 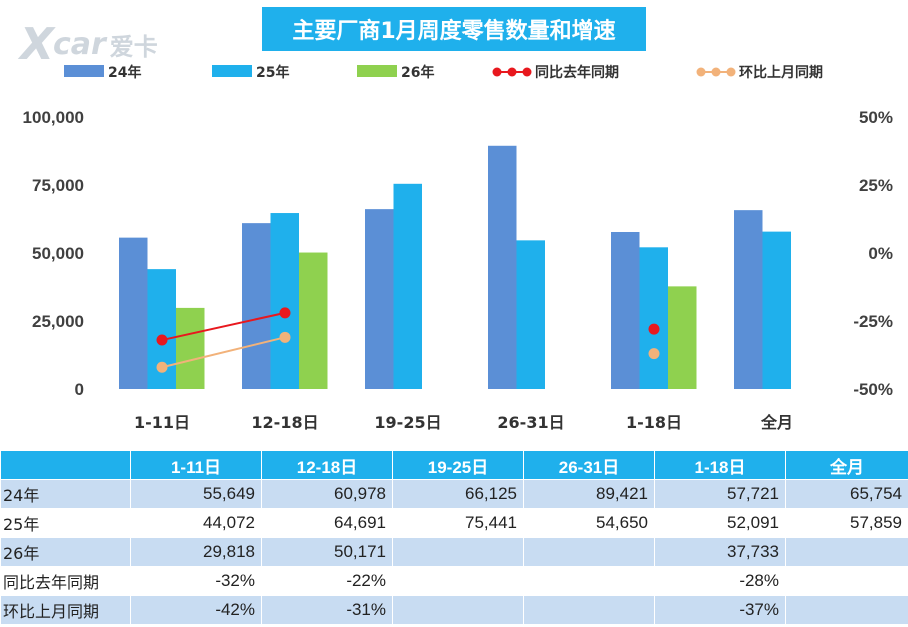 I want to click on table-row-label: 26年, so click(x=65, y=552).